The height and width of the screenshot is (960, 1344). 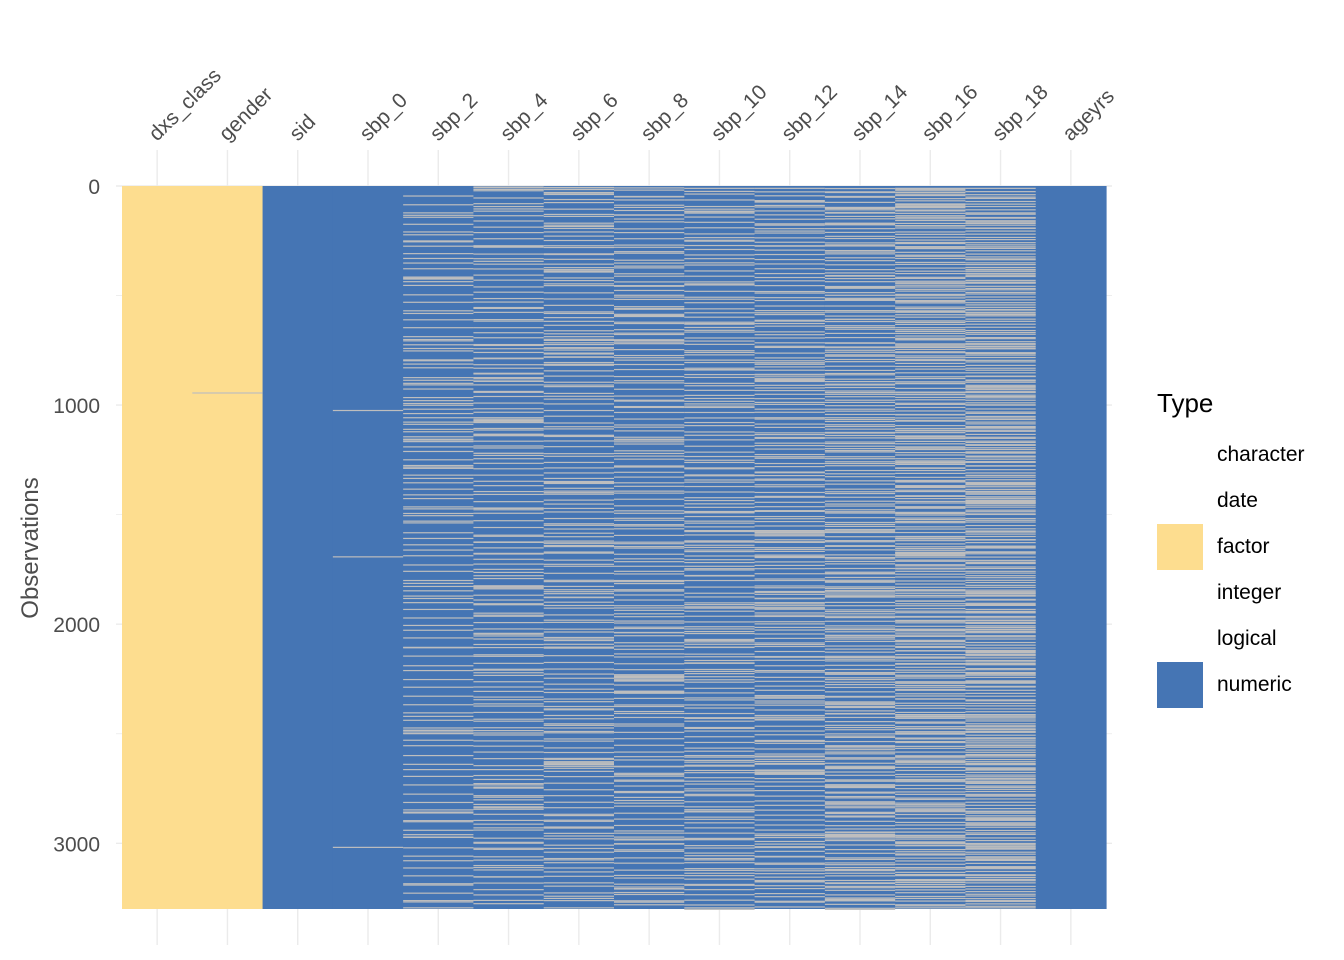 I want to click on legend-label: date, so click(x=1237, y=500).